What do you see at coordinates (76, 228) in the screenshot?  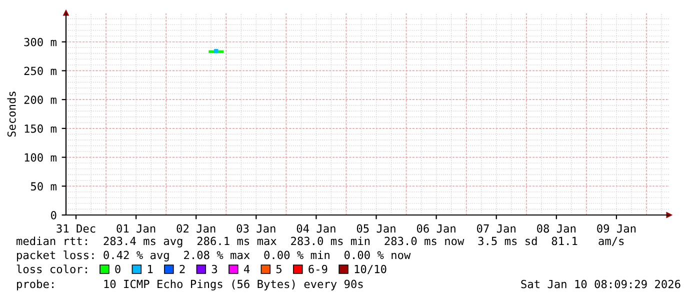 I see `x-tick-label: 31 Dec` at bounding box center [76, 228].